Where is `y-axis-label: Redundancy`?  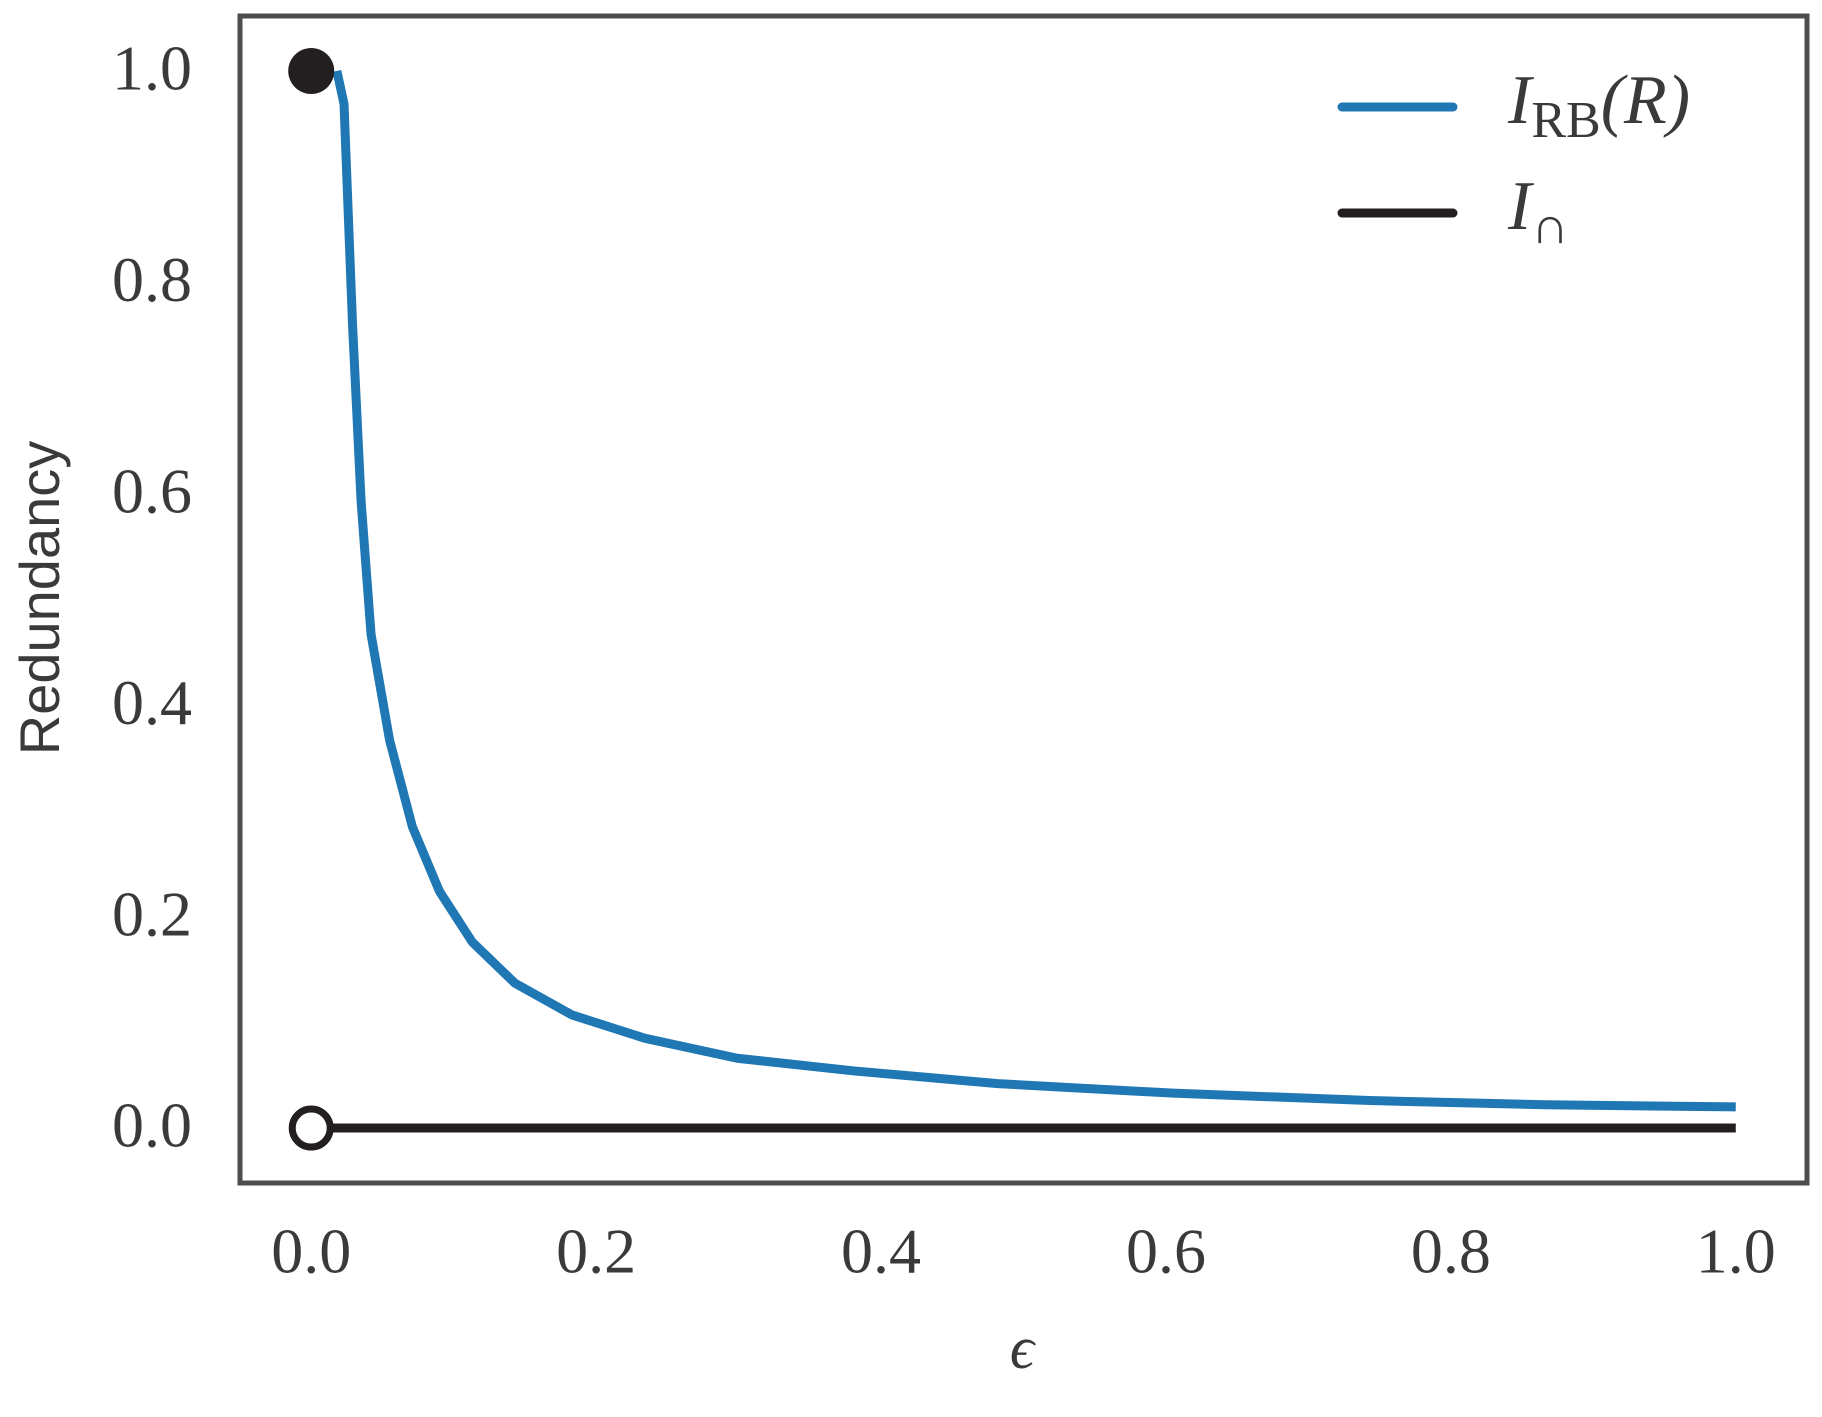 y-axis-label: Redundancy is located at coordinates (39, 598).